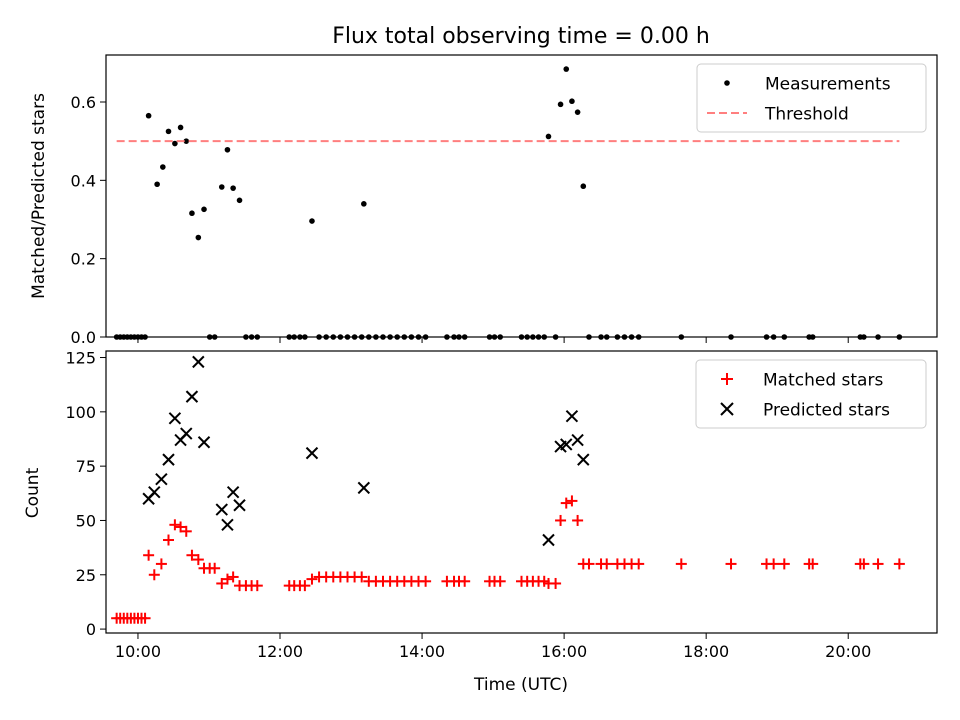  What do you see at coordinates (80, 358) in the screenshot?
I see `y-tick-label: 125` at bounding box center [80, 358].